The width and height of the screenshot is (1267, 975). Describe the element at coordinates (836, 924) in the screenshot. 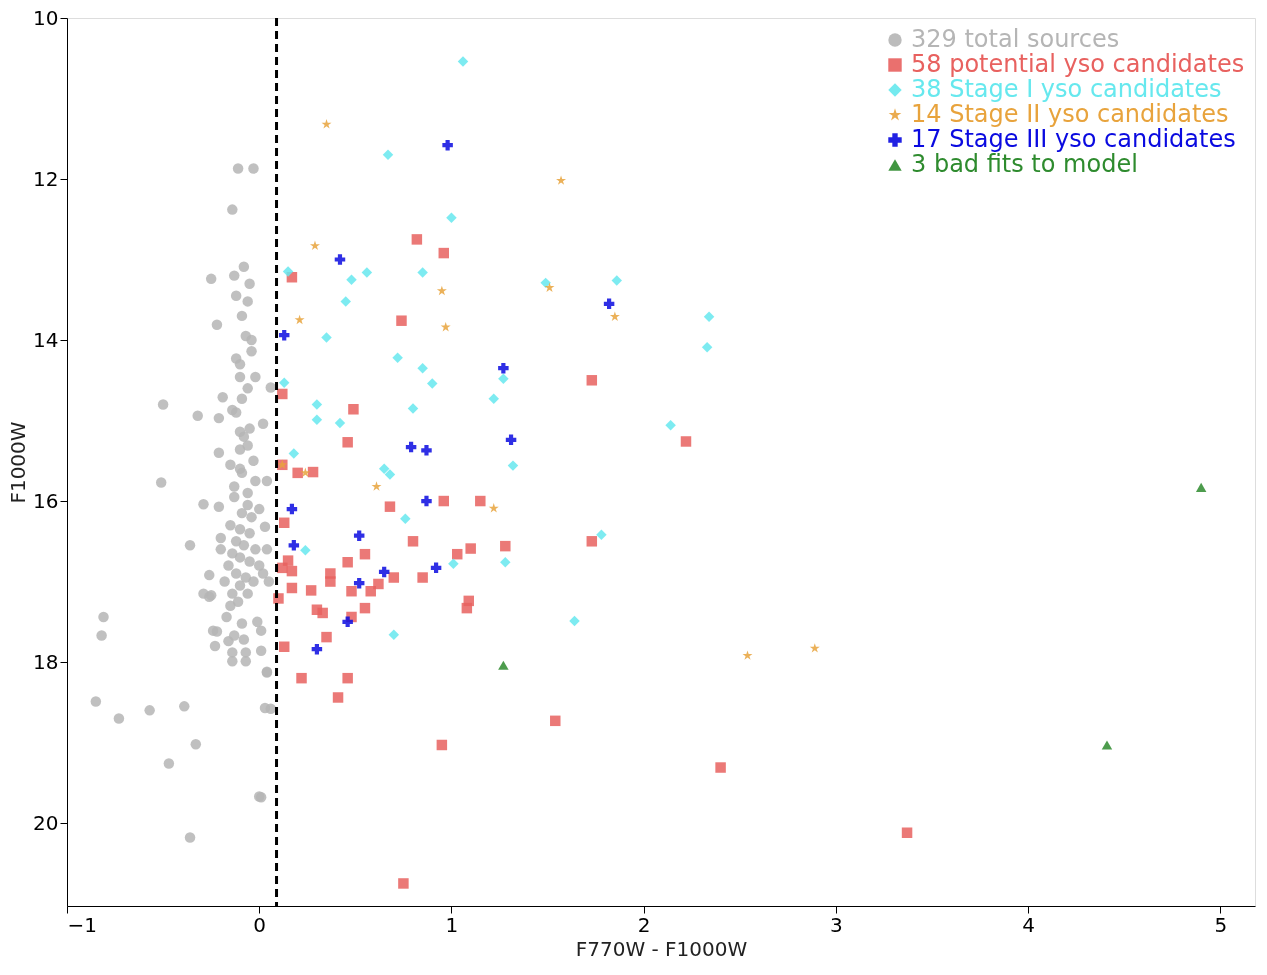

I see `x-tick-label: 3` at that location.